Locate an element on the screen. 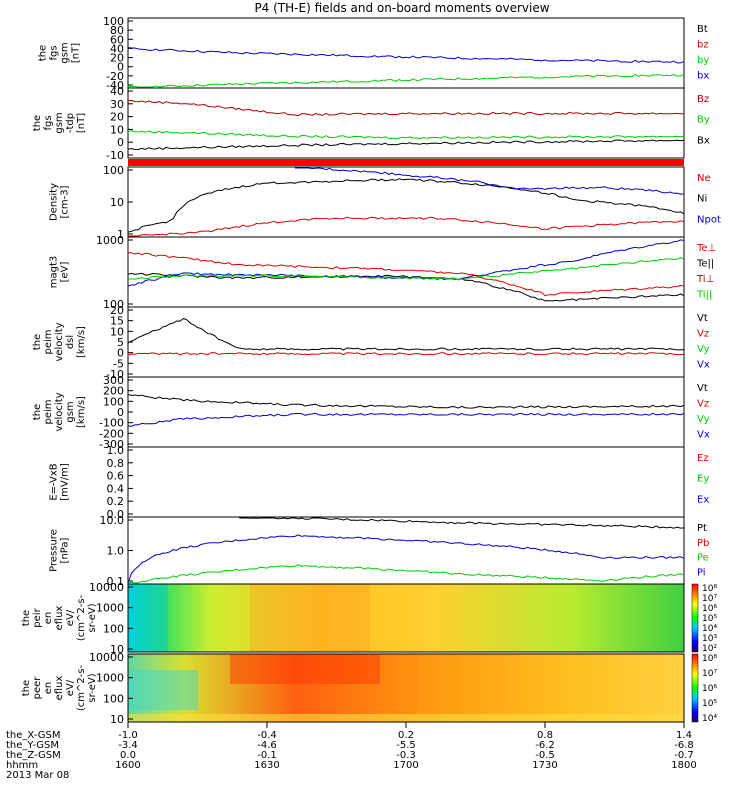 This screenshot has width=750, height=804. x-tick-label: -0.4 is located at coordinates (267, 735).